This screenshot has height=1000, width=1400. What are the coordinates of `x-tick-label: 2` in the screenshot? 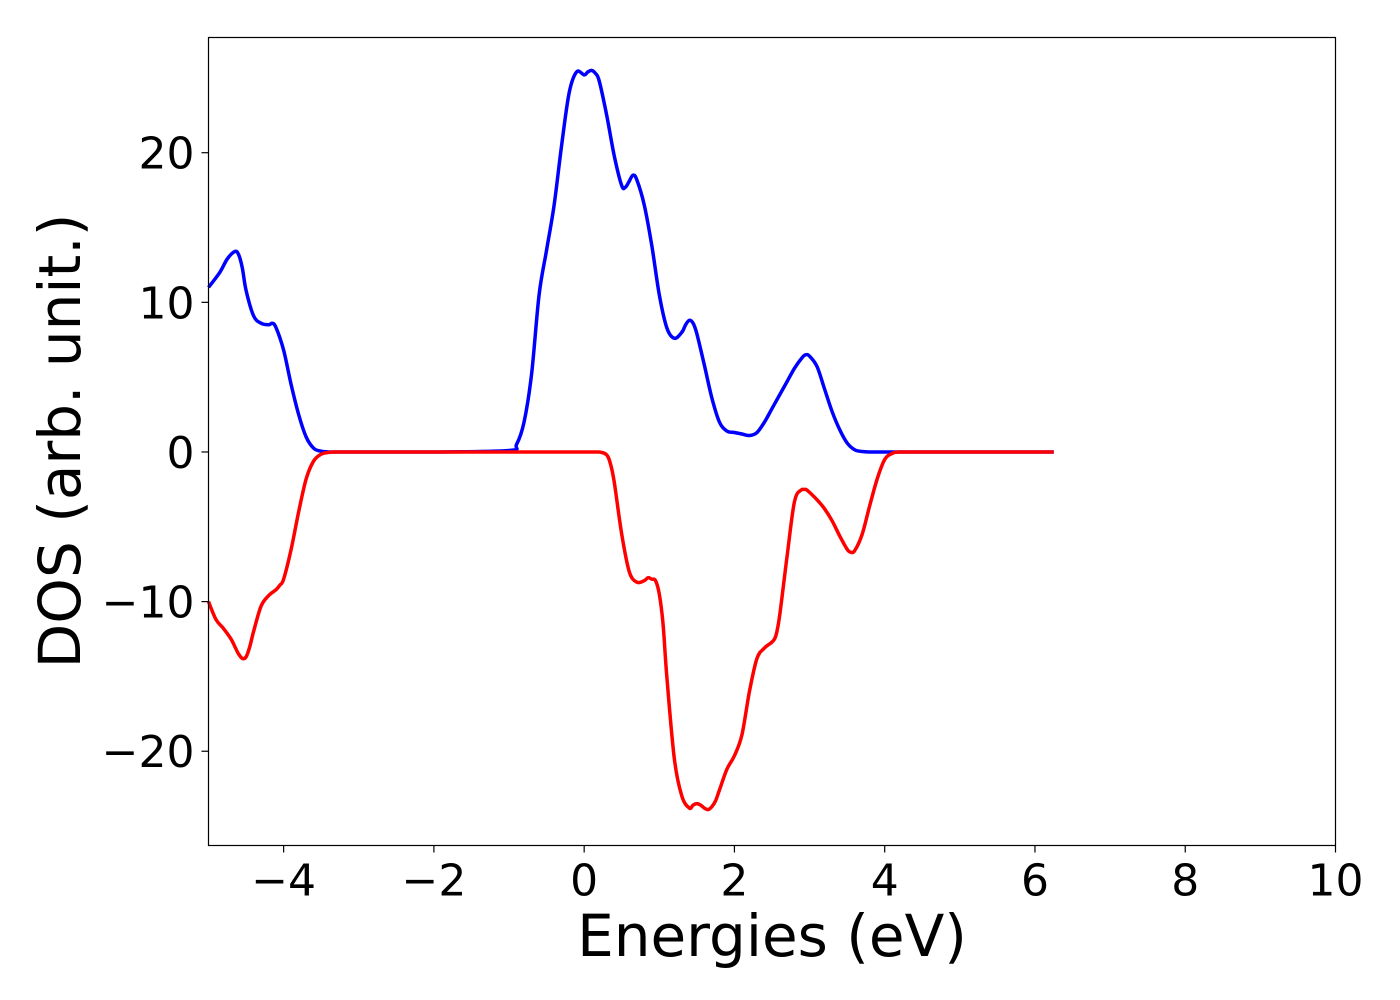 It's located at (734, 881).